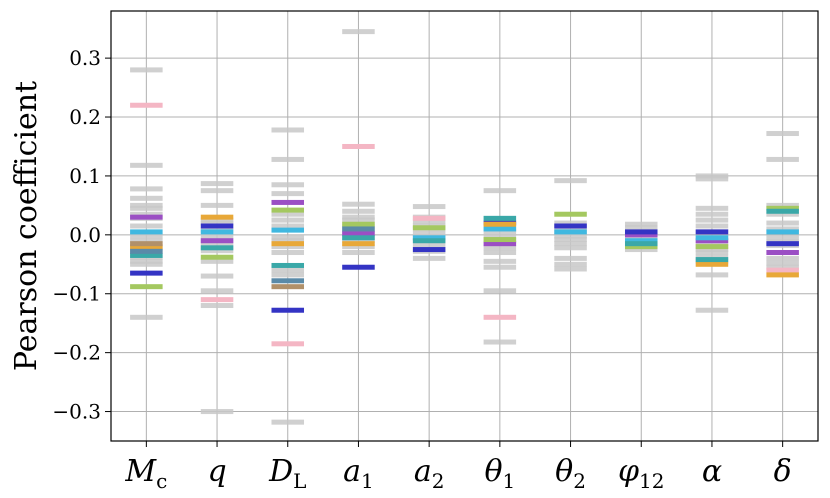 The width and height of the screenshot is (830, 498). Describe the element at coordinates (76, 294) in the screenshot. I see `y-tick-label: −0.1` at that location.